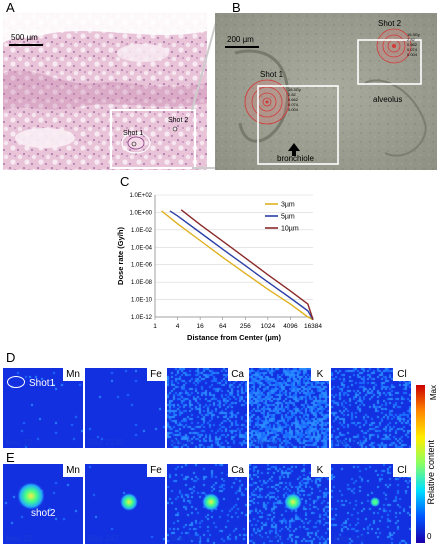  Describe the element at coordinates (388, 99) in the screenshot. I see `alveolus-label: alveolus` at that location.